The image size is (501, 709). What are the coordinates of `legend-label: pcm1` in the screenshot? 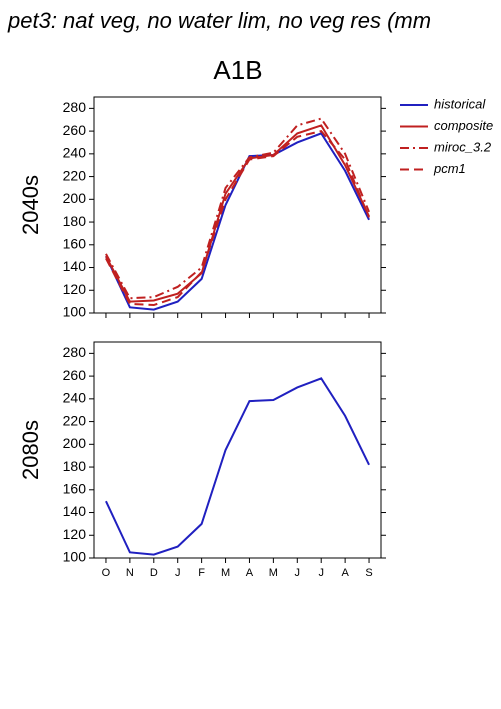 It's located at (449, 168).